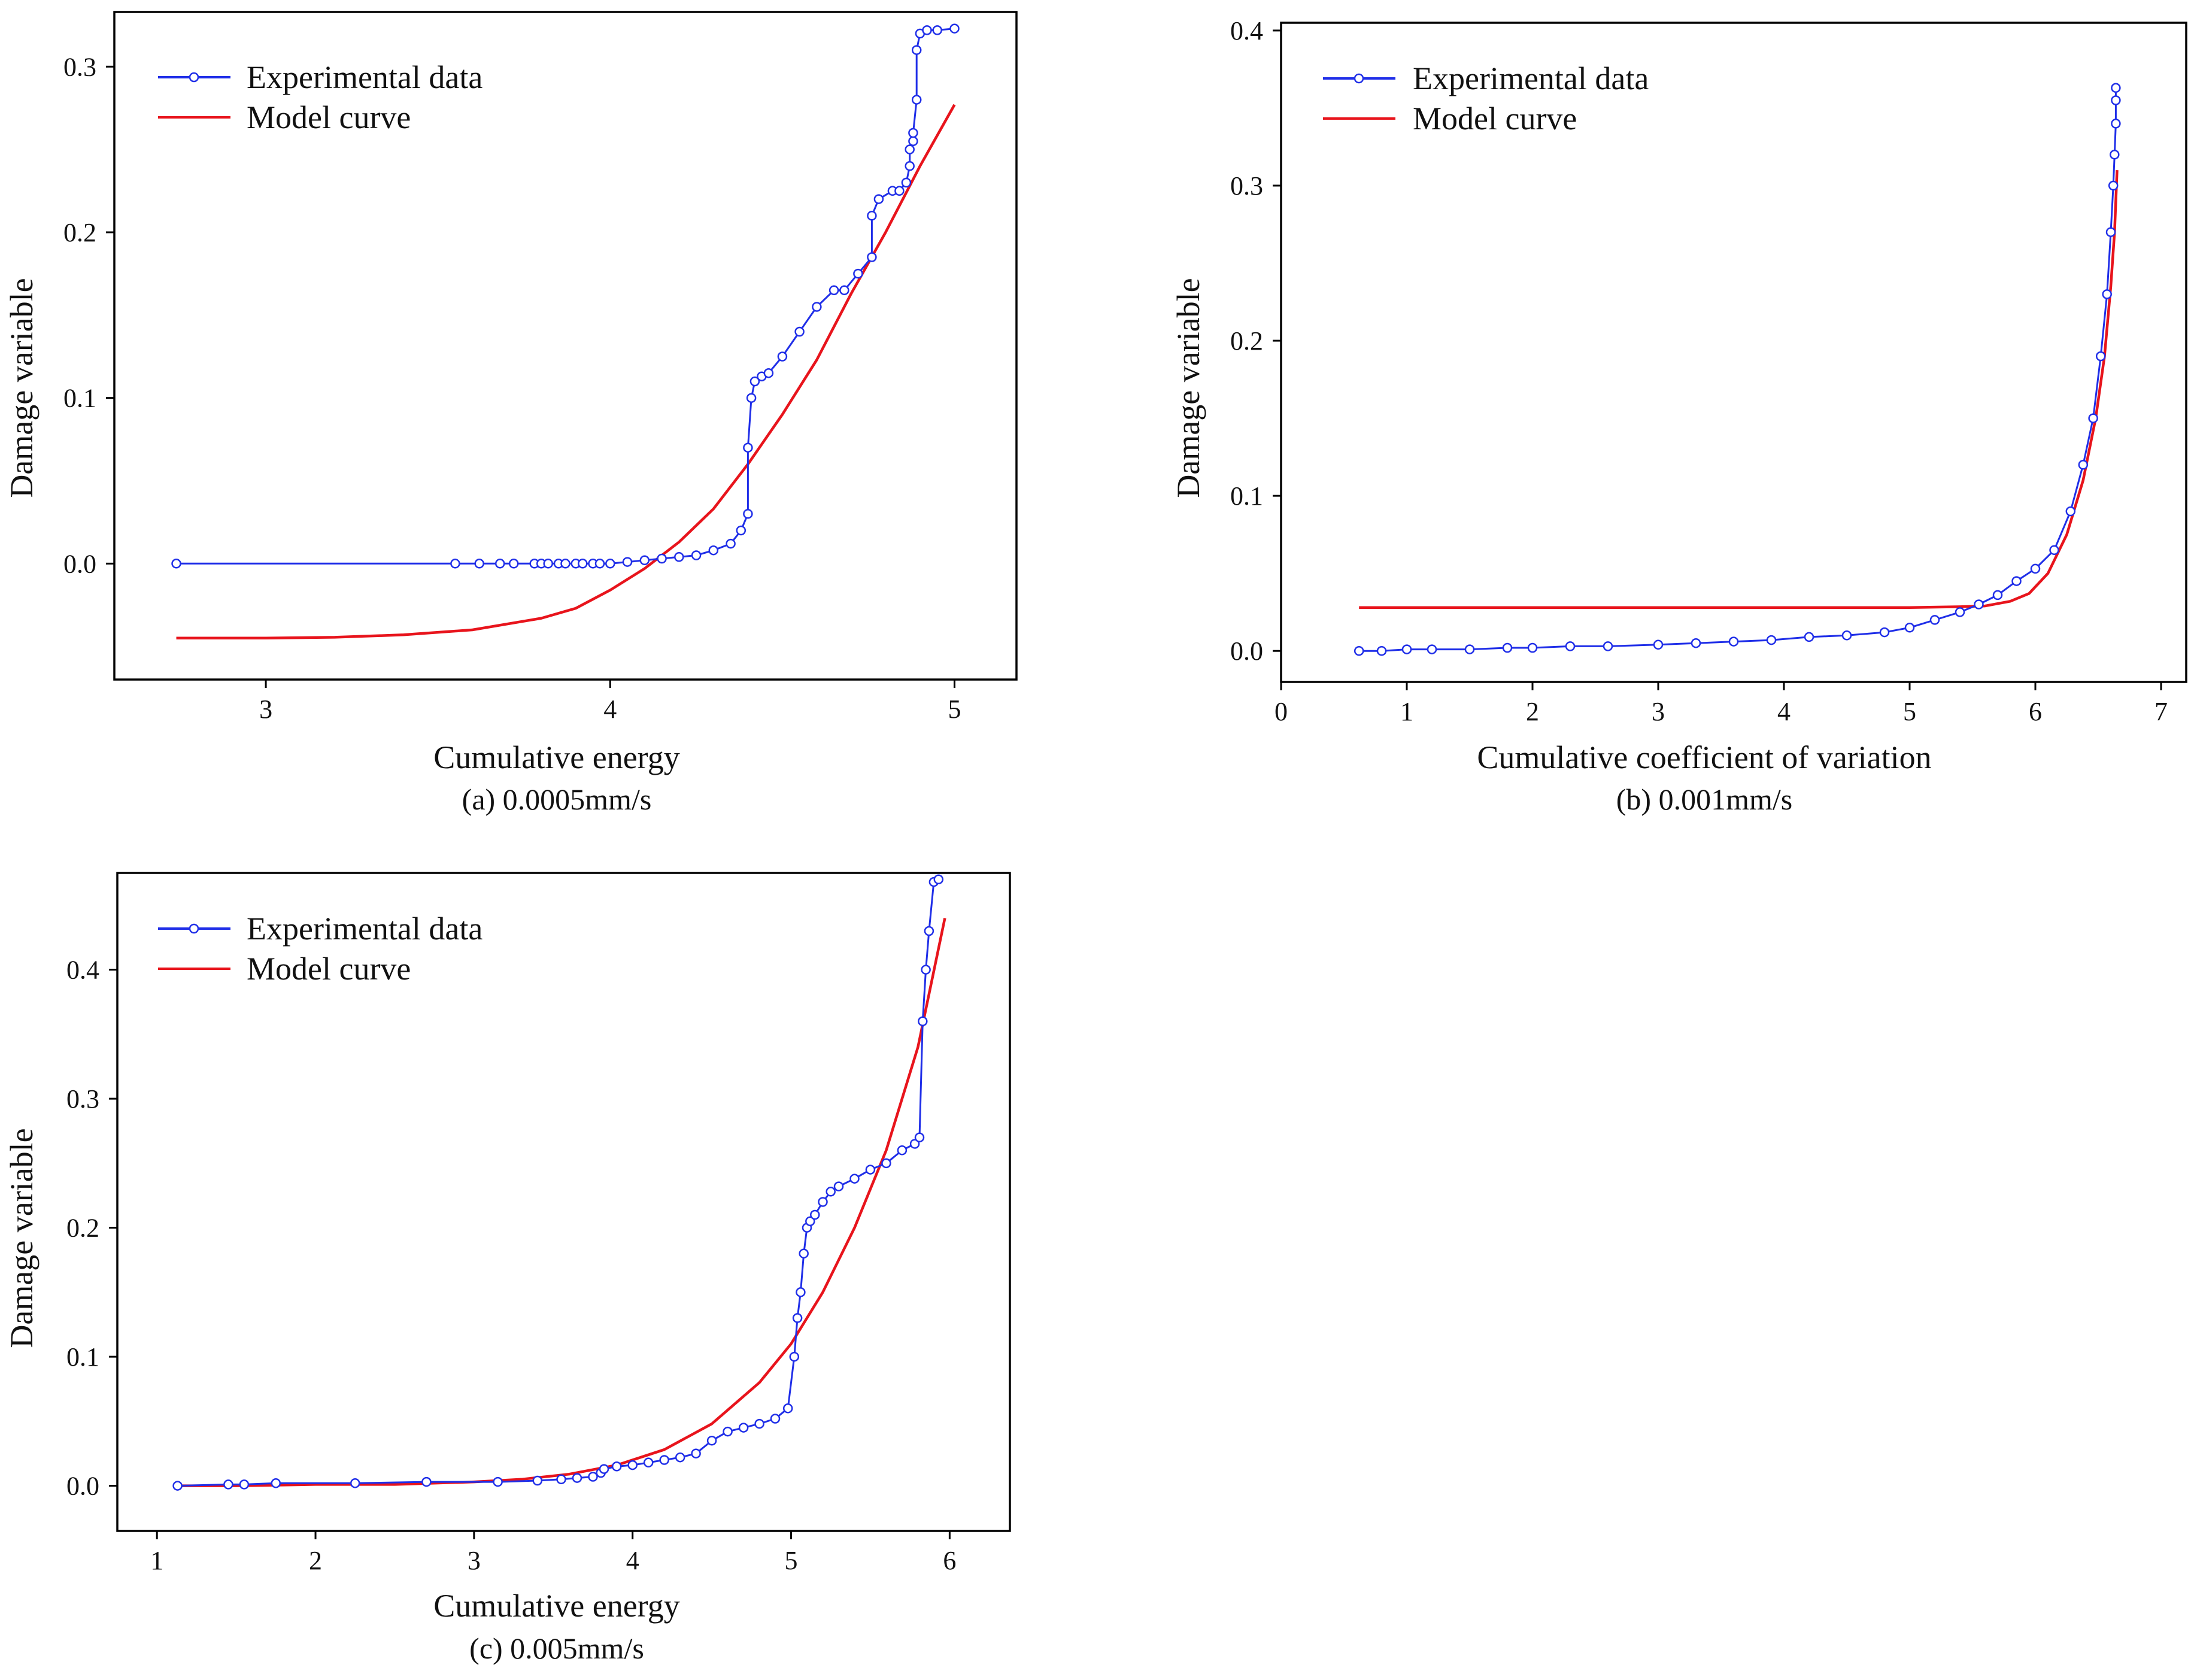 Image resolution: width=2191 pixels, height=1680 pixels. What do you see at coordinates (553, 1553) in the screenshot?
I see `x-ticks-c: 1 2 3 4 5 6` at bounding box center [553, 1553].